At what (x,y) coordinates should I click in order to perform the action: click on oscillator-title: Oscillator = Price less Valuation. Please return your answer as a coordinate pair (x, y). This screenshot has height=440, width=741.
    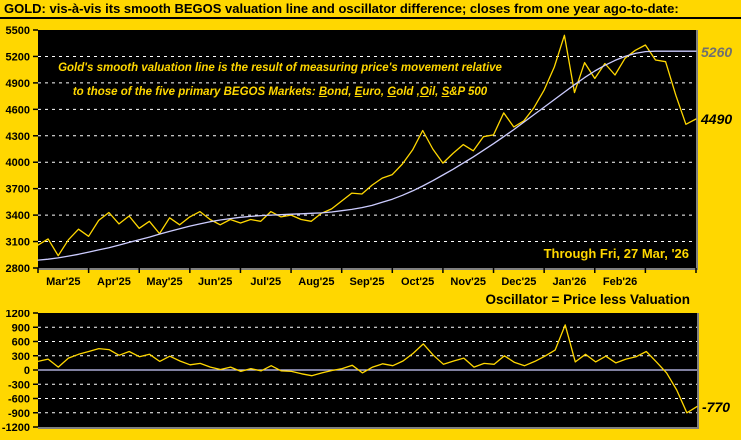
    Looking at the image, I should click on (587, 299).